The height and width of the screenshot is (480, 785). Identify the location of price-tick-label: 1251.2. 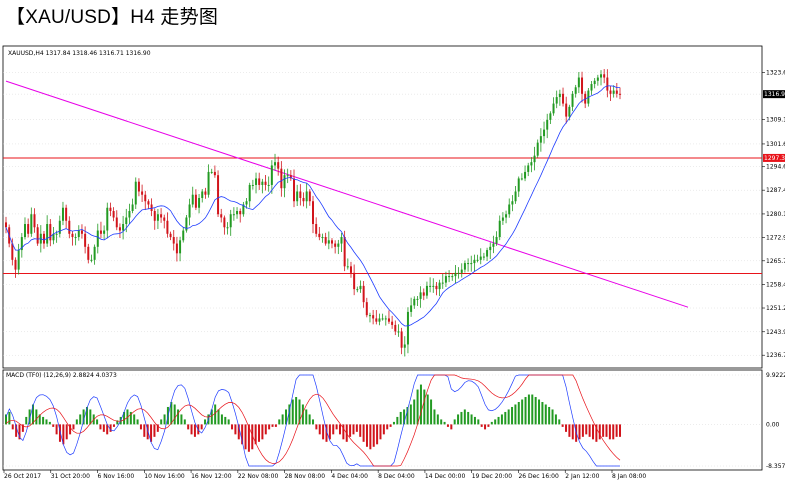
(775, 308).